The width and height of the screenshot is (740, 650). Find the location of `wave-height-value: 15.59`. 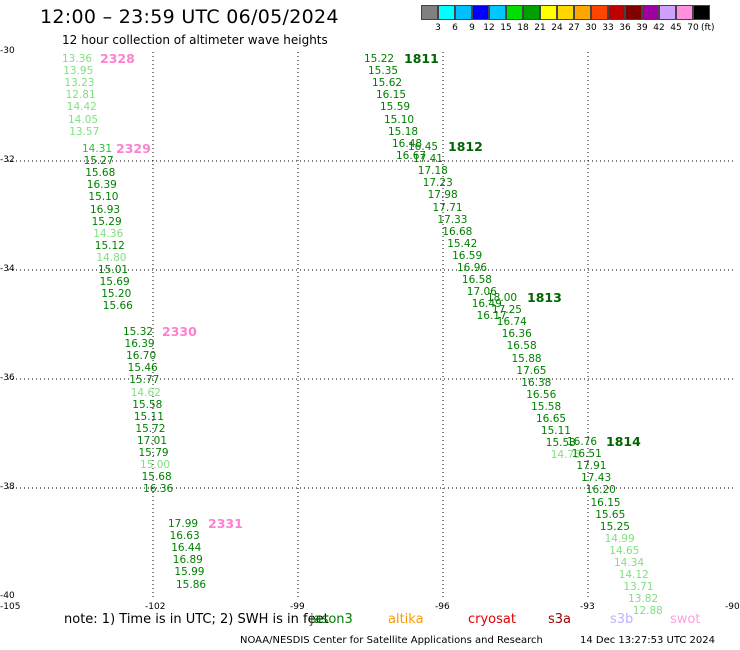

wave-height-value: 15.59 is located at coordinates (395, 107).